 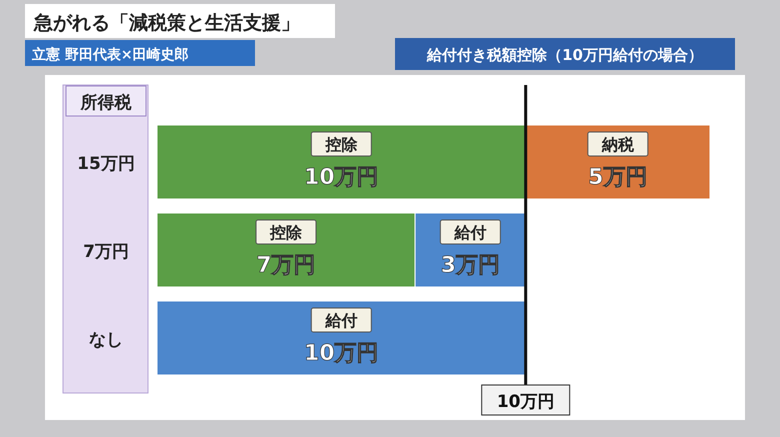 What do you see at coordinates (106, 340) in the screenshot?
I see `y-tick-label: なし` at bounding box center [106, 340].